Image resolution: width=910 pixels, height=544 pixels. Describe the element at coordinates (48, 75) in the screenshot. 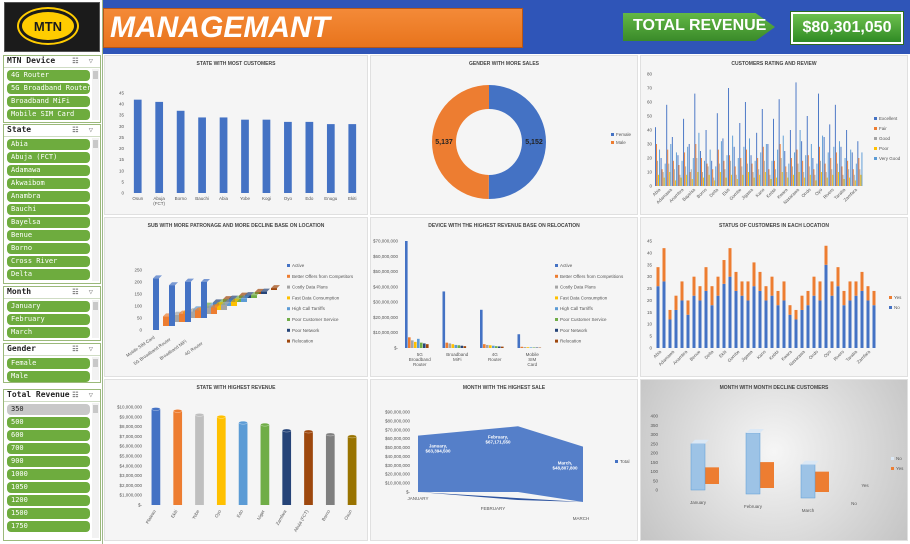

I see `slicer-item: 4G Router` at that location.